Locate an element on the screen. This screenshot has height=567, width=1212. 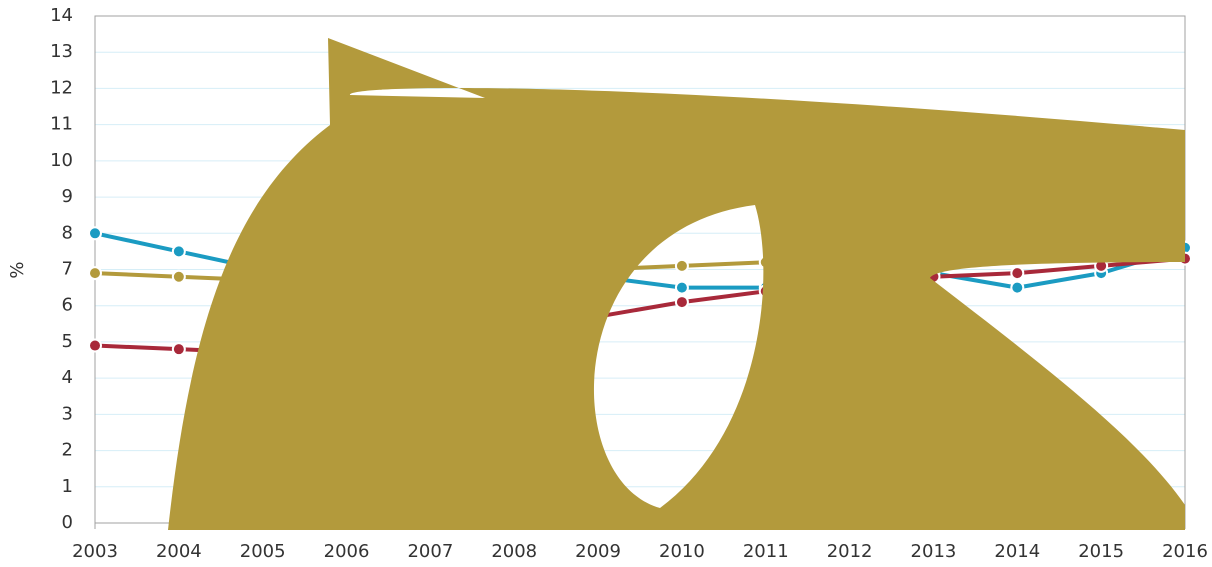
x-tick-label: 2014 is located at coordinates (1017, 551).